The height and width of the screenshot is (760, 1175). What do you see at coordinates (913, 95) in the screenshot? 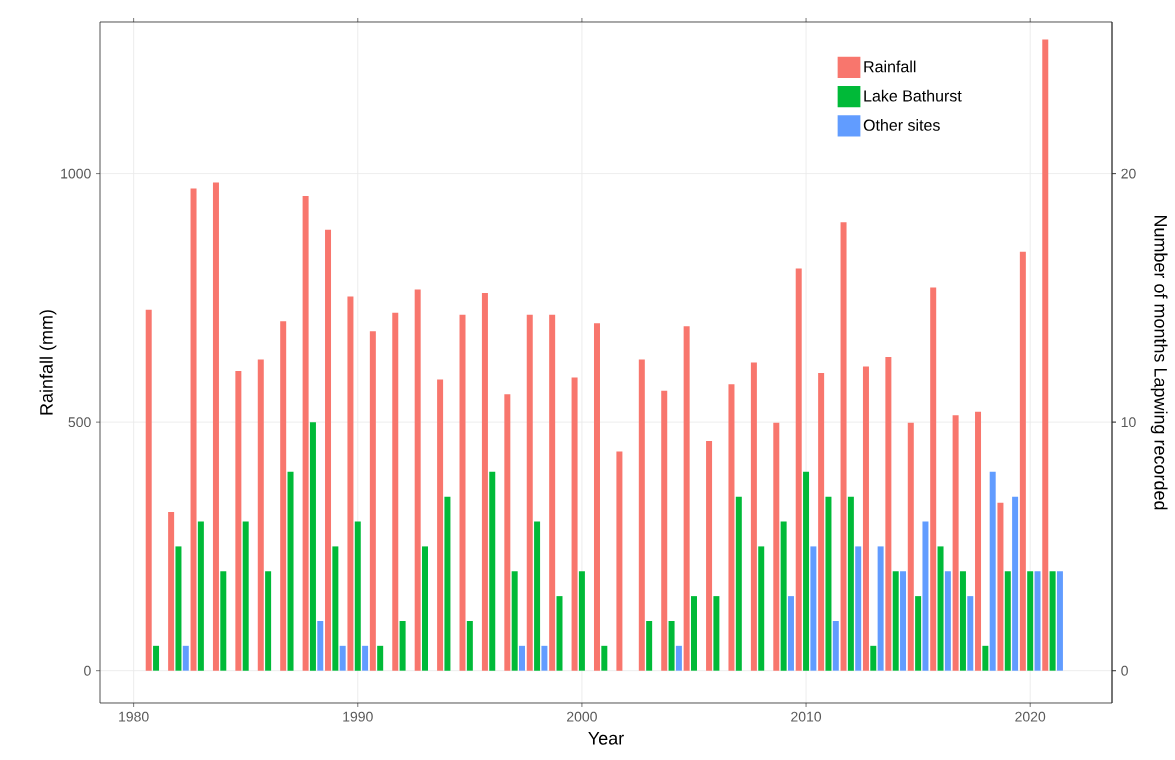
I see `legend-label: Lake Bathurst` at bounding box center [913, 95].